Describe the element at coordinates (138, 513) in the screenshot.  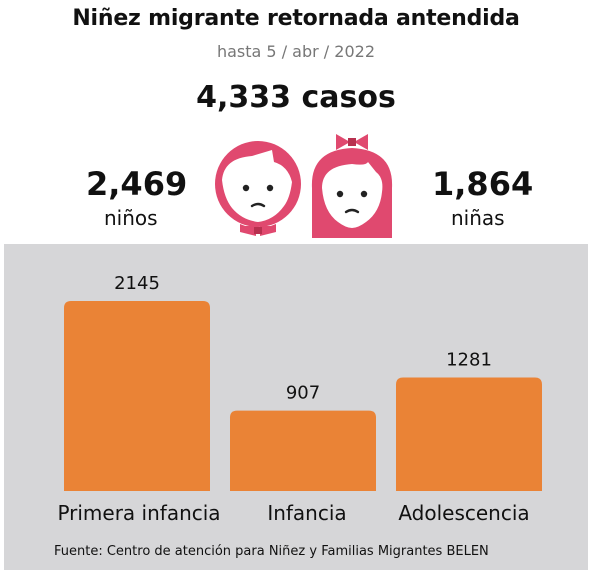
I see `category-label: Primera infancia` at that location.